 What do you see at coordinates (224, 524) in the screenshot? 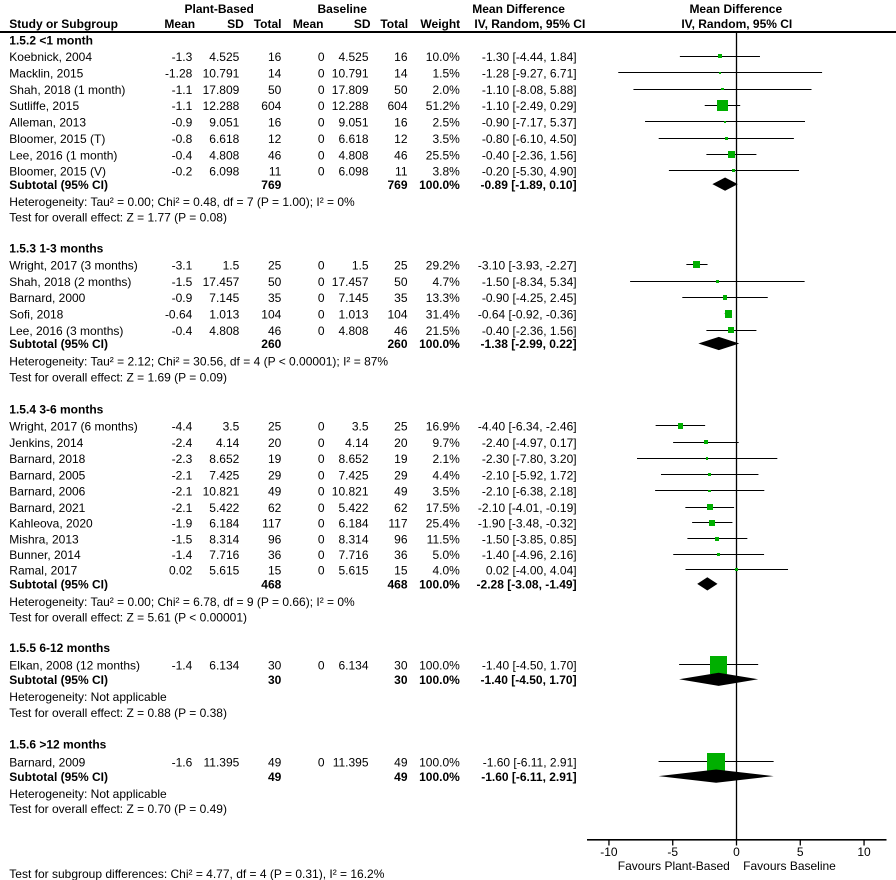
I see `svg-text: 6.184` at bounding box center [224, 524].